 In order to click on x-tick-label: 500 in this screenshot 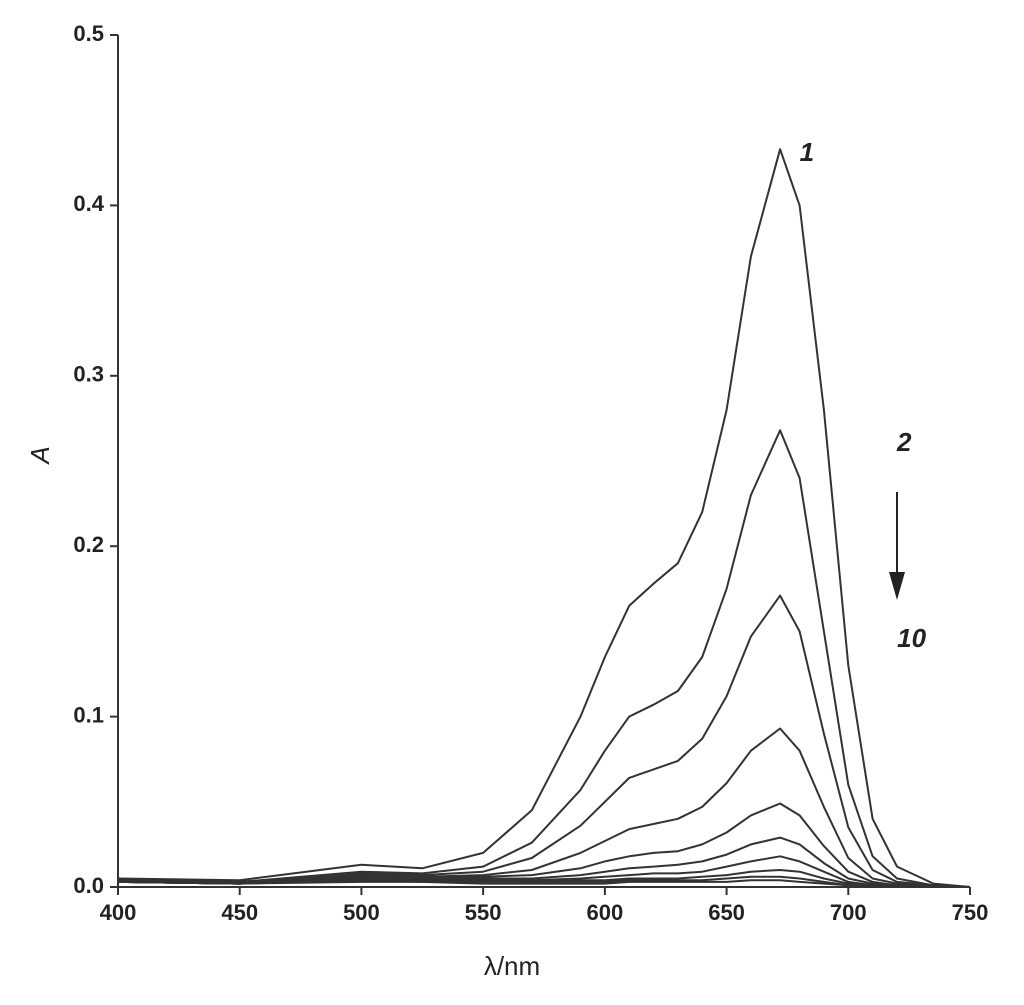, I will do `click(361, 912)`.